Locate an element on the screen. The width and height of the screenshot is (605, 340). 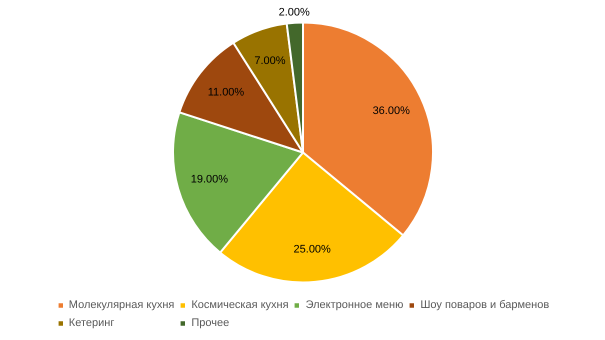
data-label: 2.00% is located at coordinates (294, 12).